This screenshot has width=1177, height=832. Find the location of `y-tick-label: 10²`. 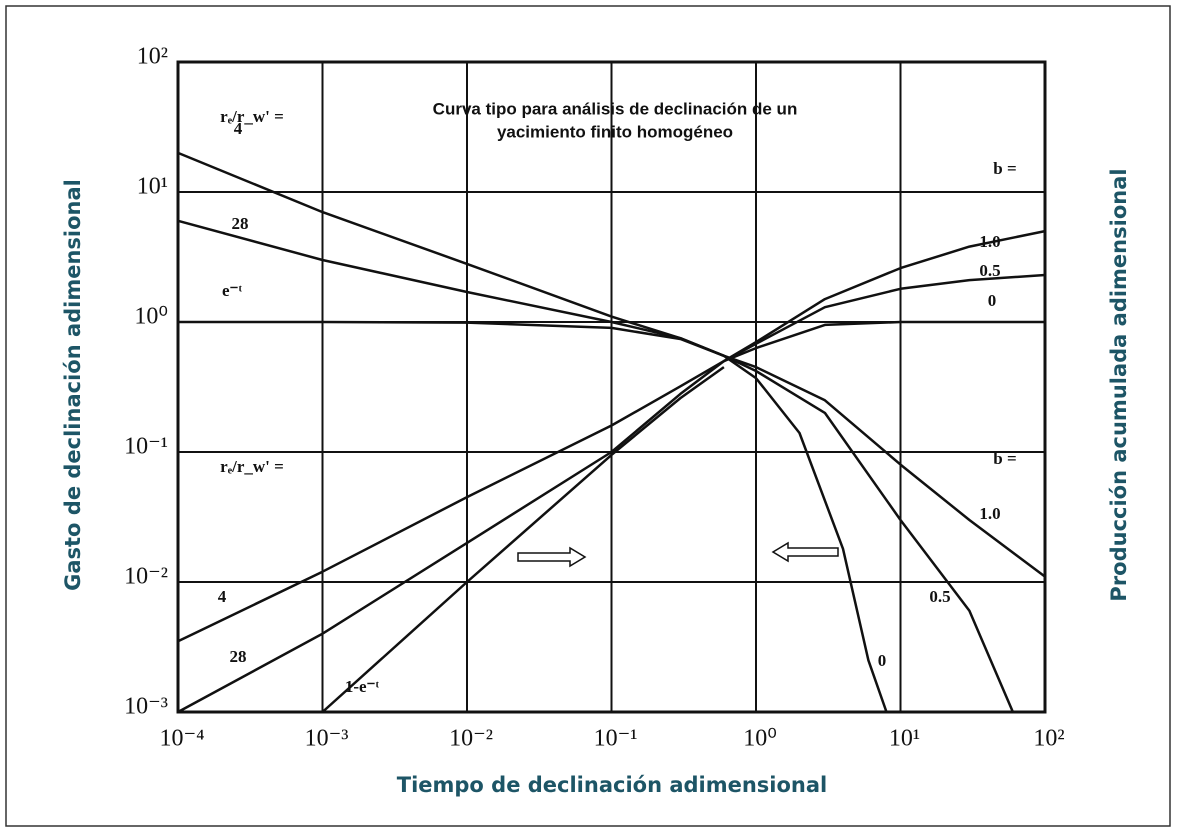

y-tick-label: 10² is located at coordinates (152, 57).